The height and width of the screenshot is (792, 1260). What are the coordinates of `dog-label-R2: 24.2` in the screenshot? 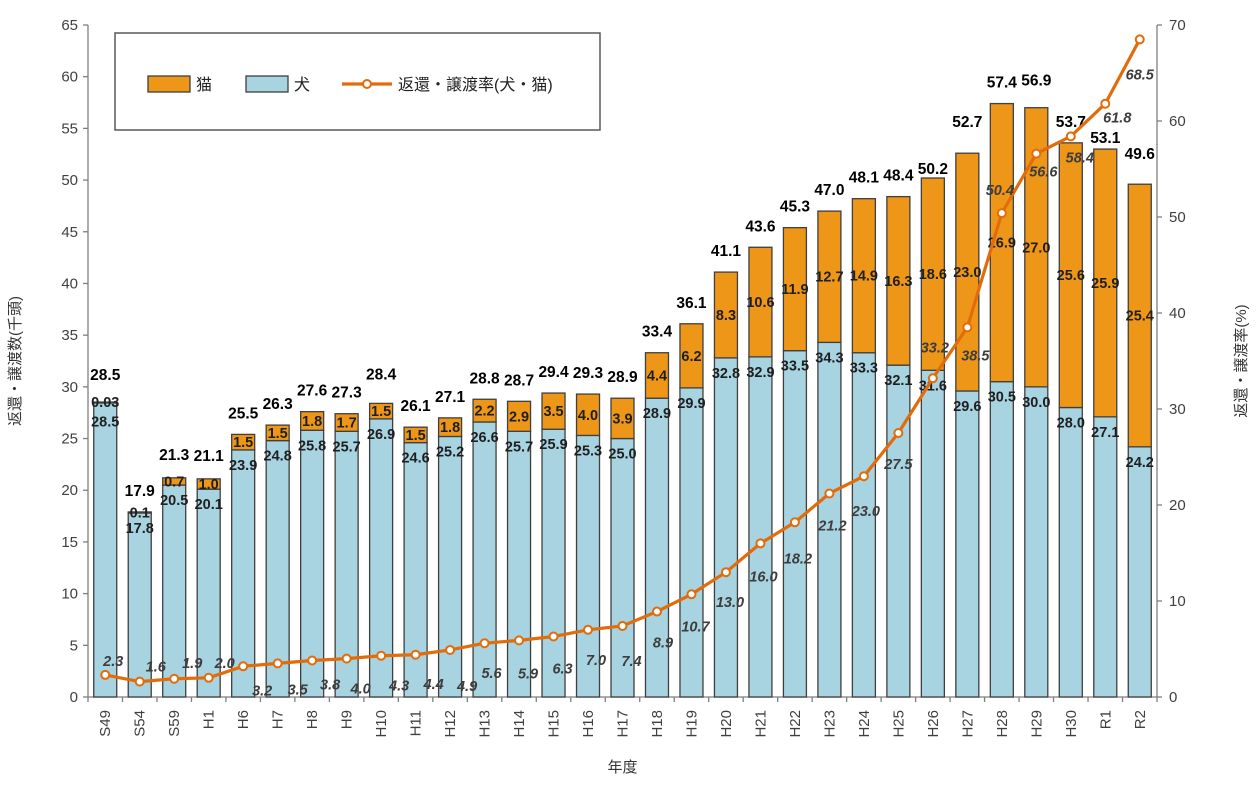 It's located at (1140, 463).